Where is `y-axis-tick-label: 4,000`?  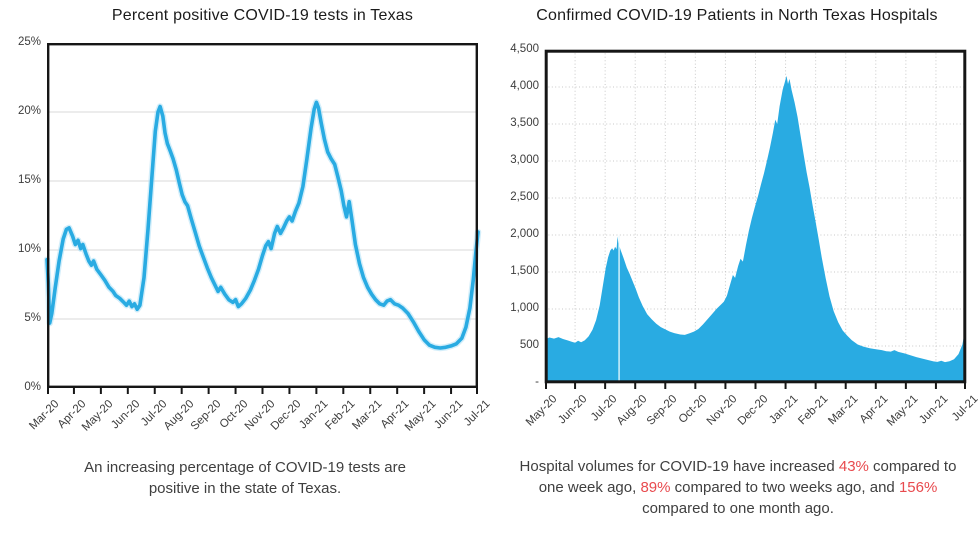
y-axis-tick-label: 4,000 is located at coordinates (524, 86).